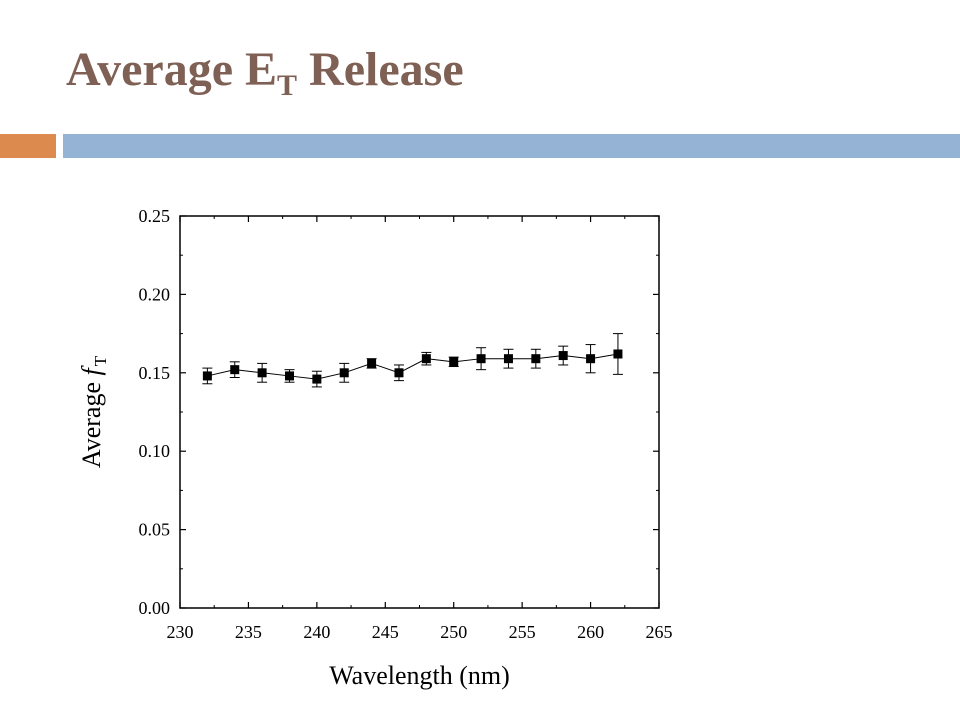 Image resolution: width=960 pixels, height=720 pixels. I want to click on y-axis-label-prefix: Average, so click(91, 422).